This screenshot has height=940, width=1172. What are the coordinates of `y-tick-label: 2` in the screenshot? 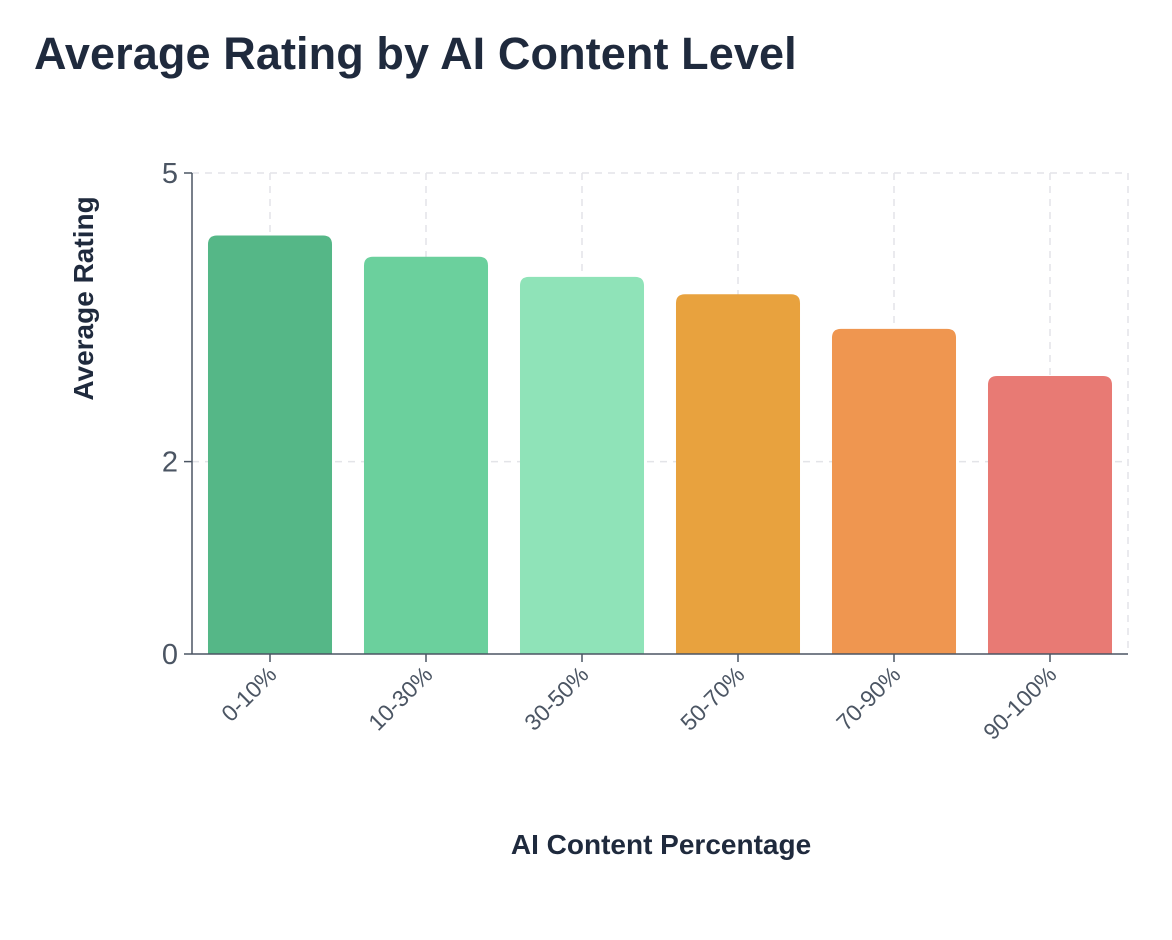 It's located at (170, 463).